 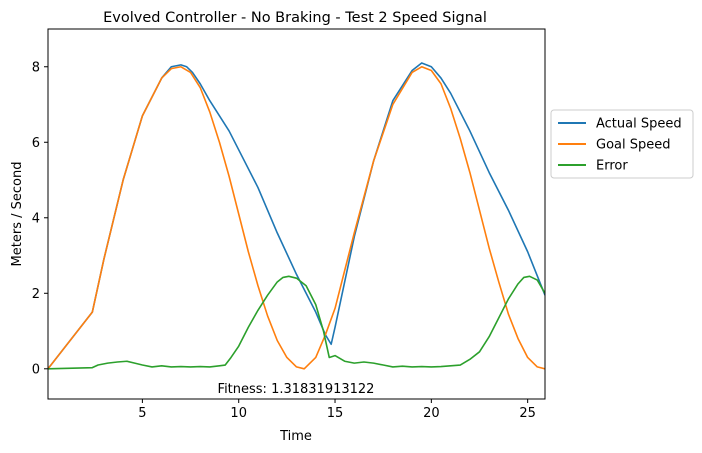 What do you see at coordinates (633, 145) in the screenshot?
I see `legend-label: Goal Speed` at bounding box center [633, 145].